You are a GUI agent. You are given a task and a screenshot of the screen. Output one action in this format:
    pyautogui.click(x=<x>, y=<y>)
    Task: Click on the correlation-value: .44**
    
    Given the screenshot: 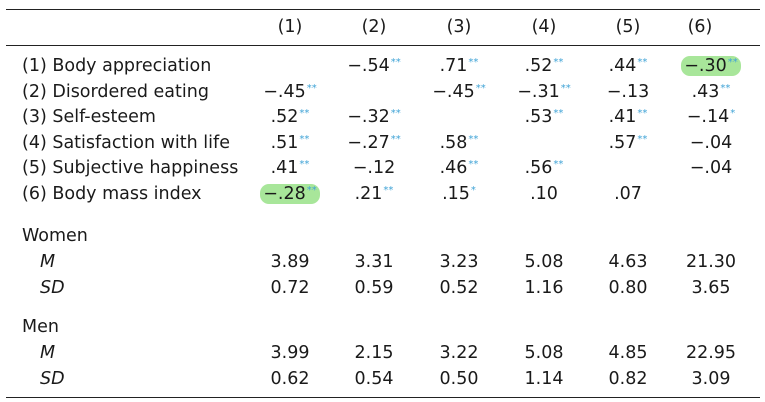 What is the action you would take?
    pyautogui.click(x=628, y=66)
    